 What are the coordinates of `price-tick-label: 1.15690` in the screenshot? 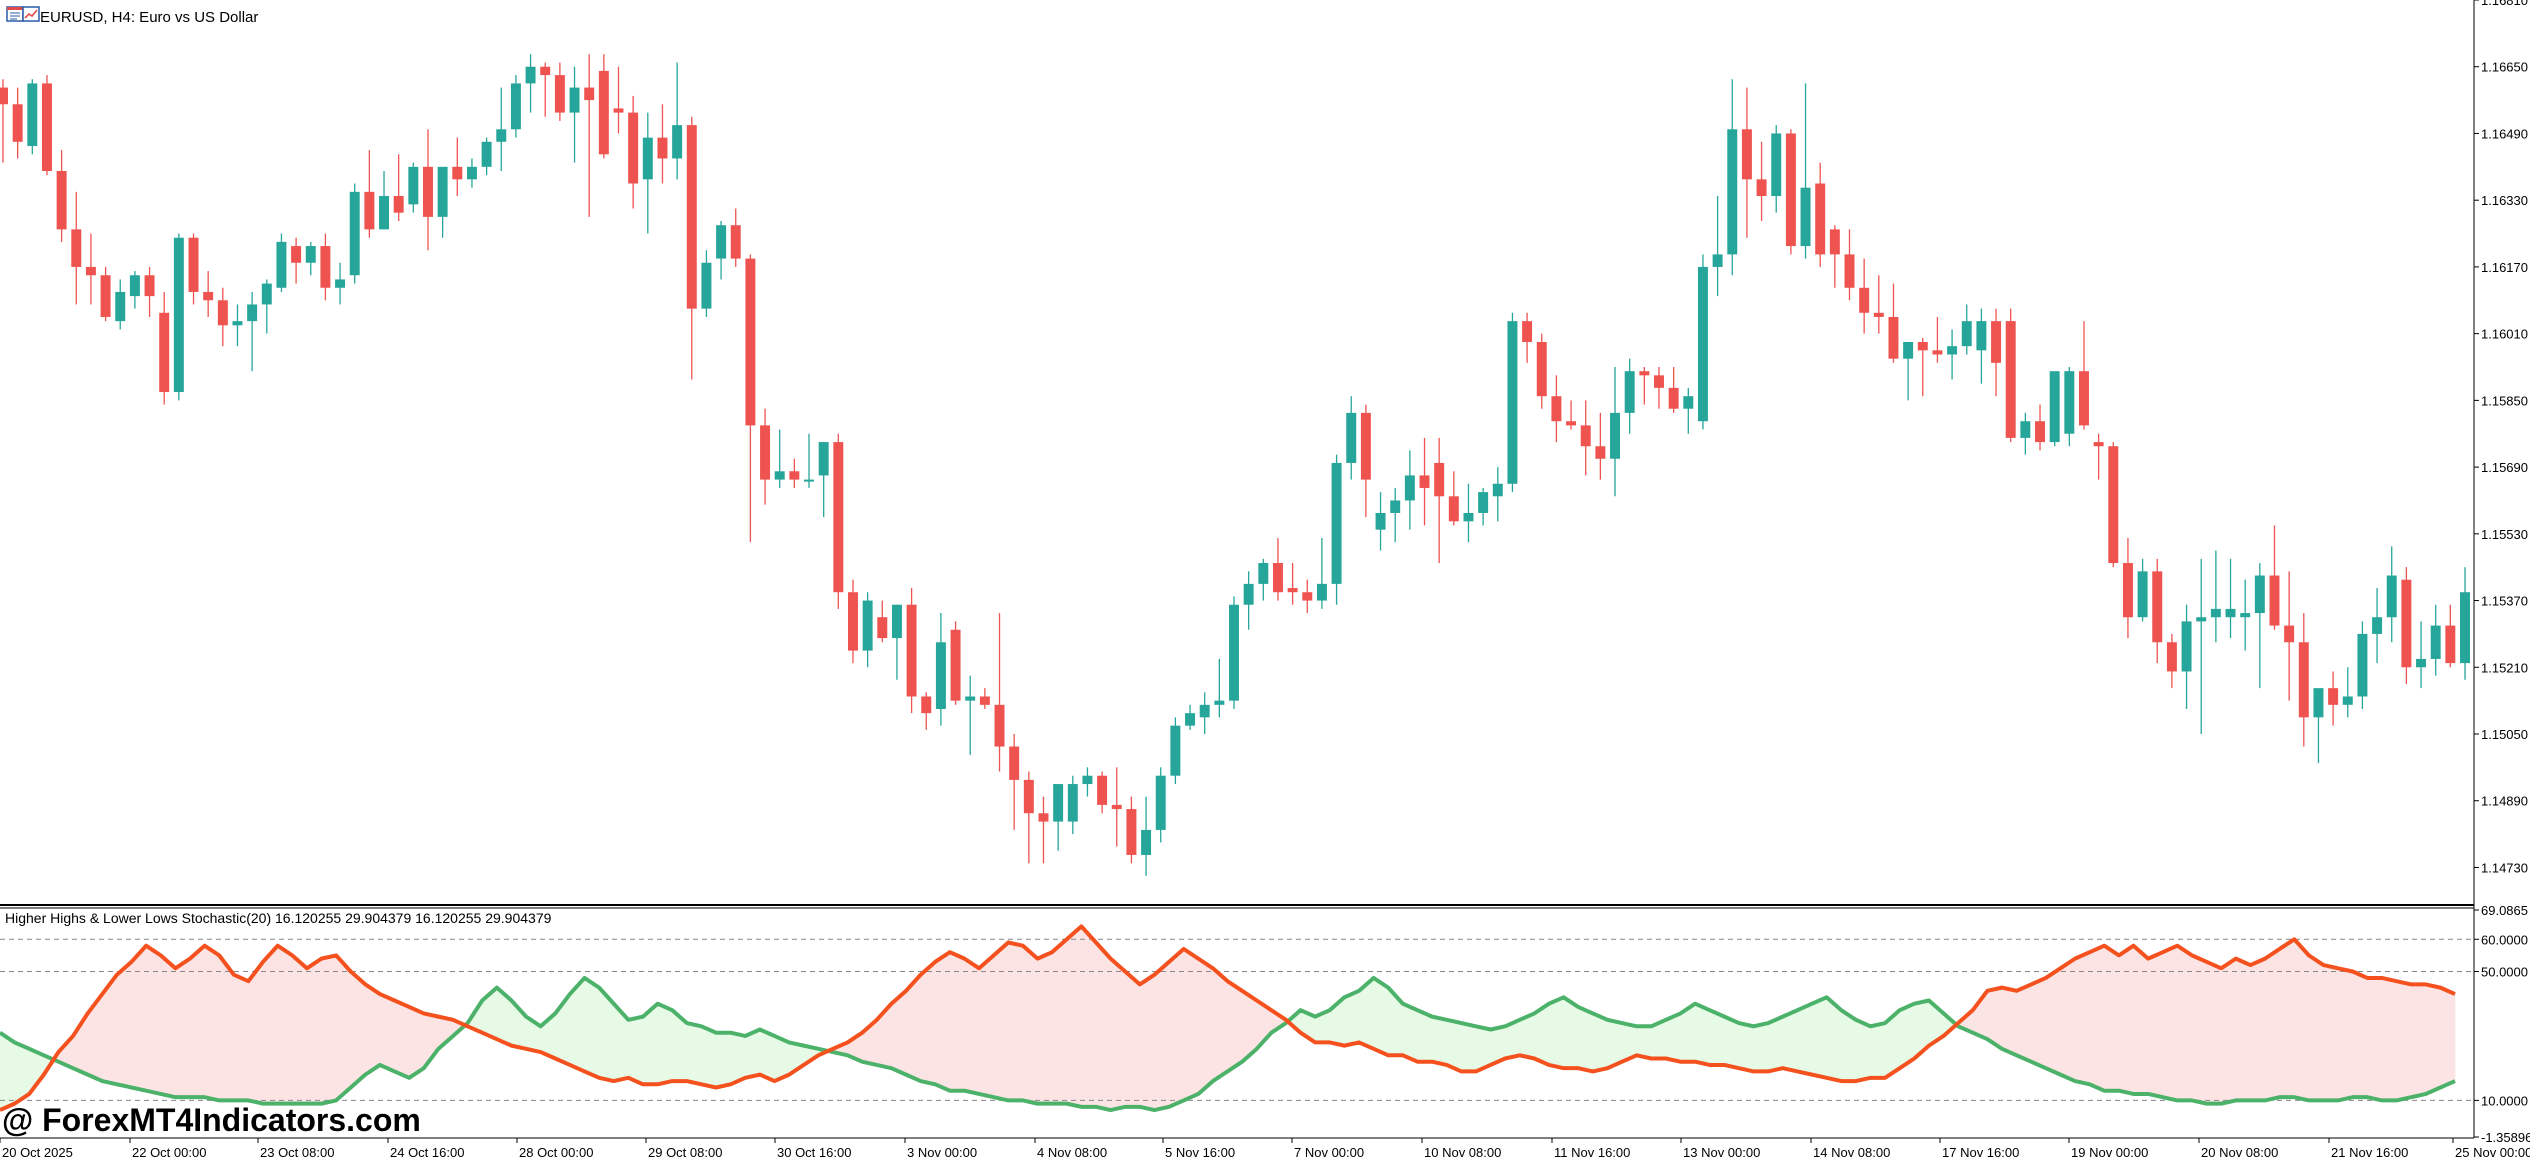 It's located at (2504, 467).